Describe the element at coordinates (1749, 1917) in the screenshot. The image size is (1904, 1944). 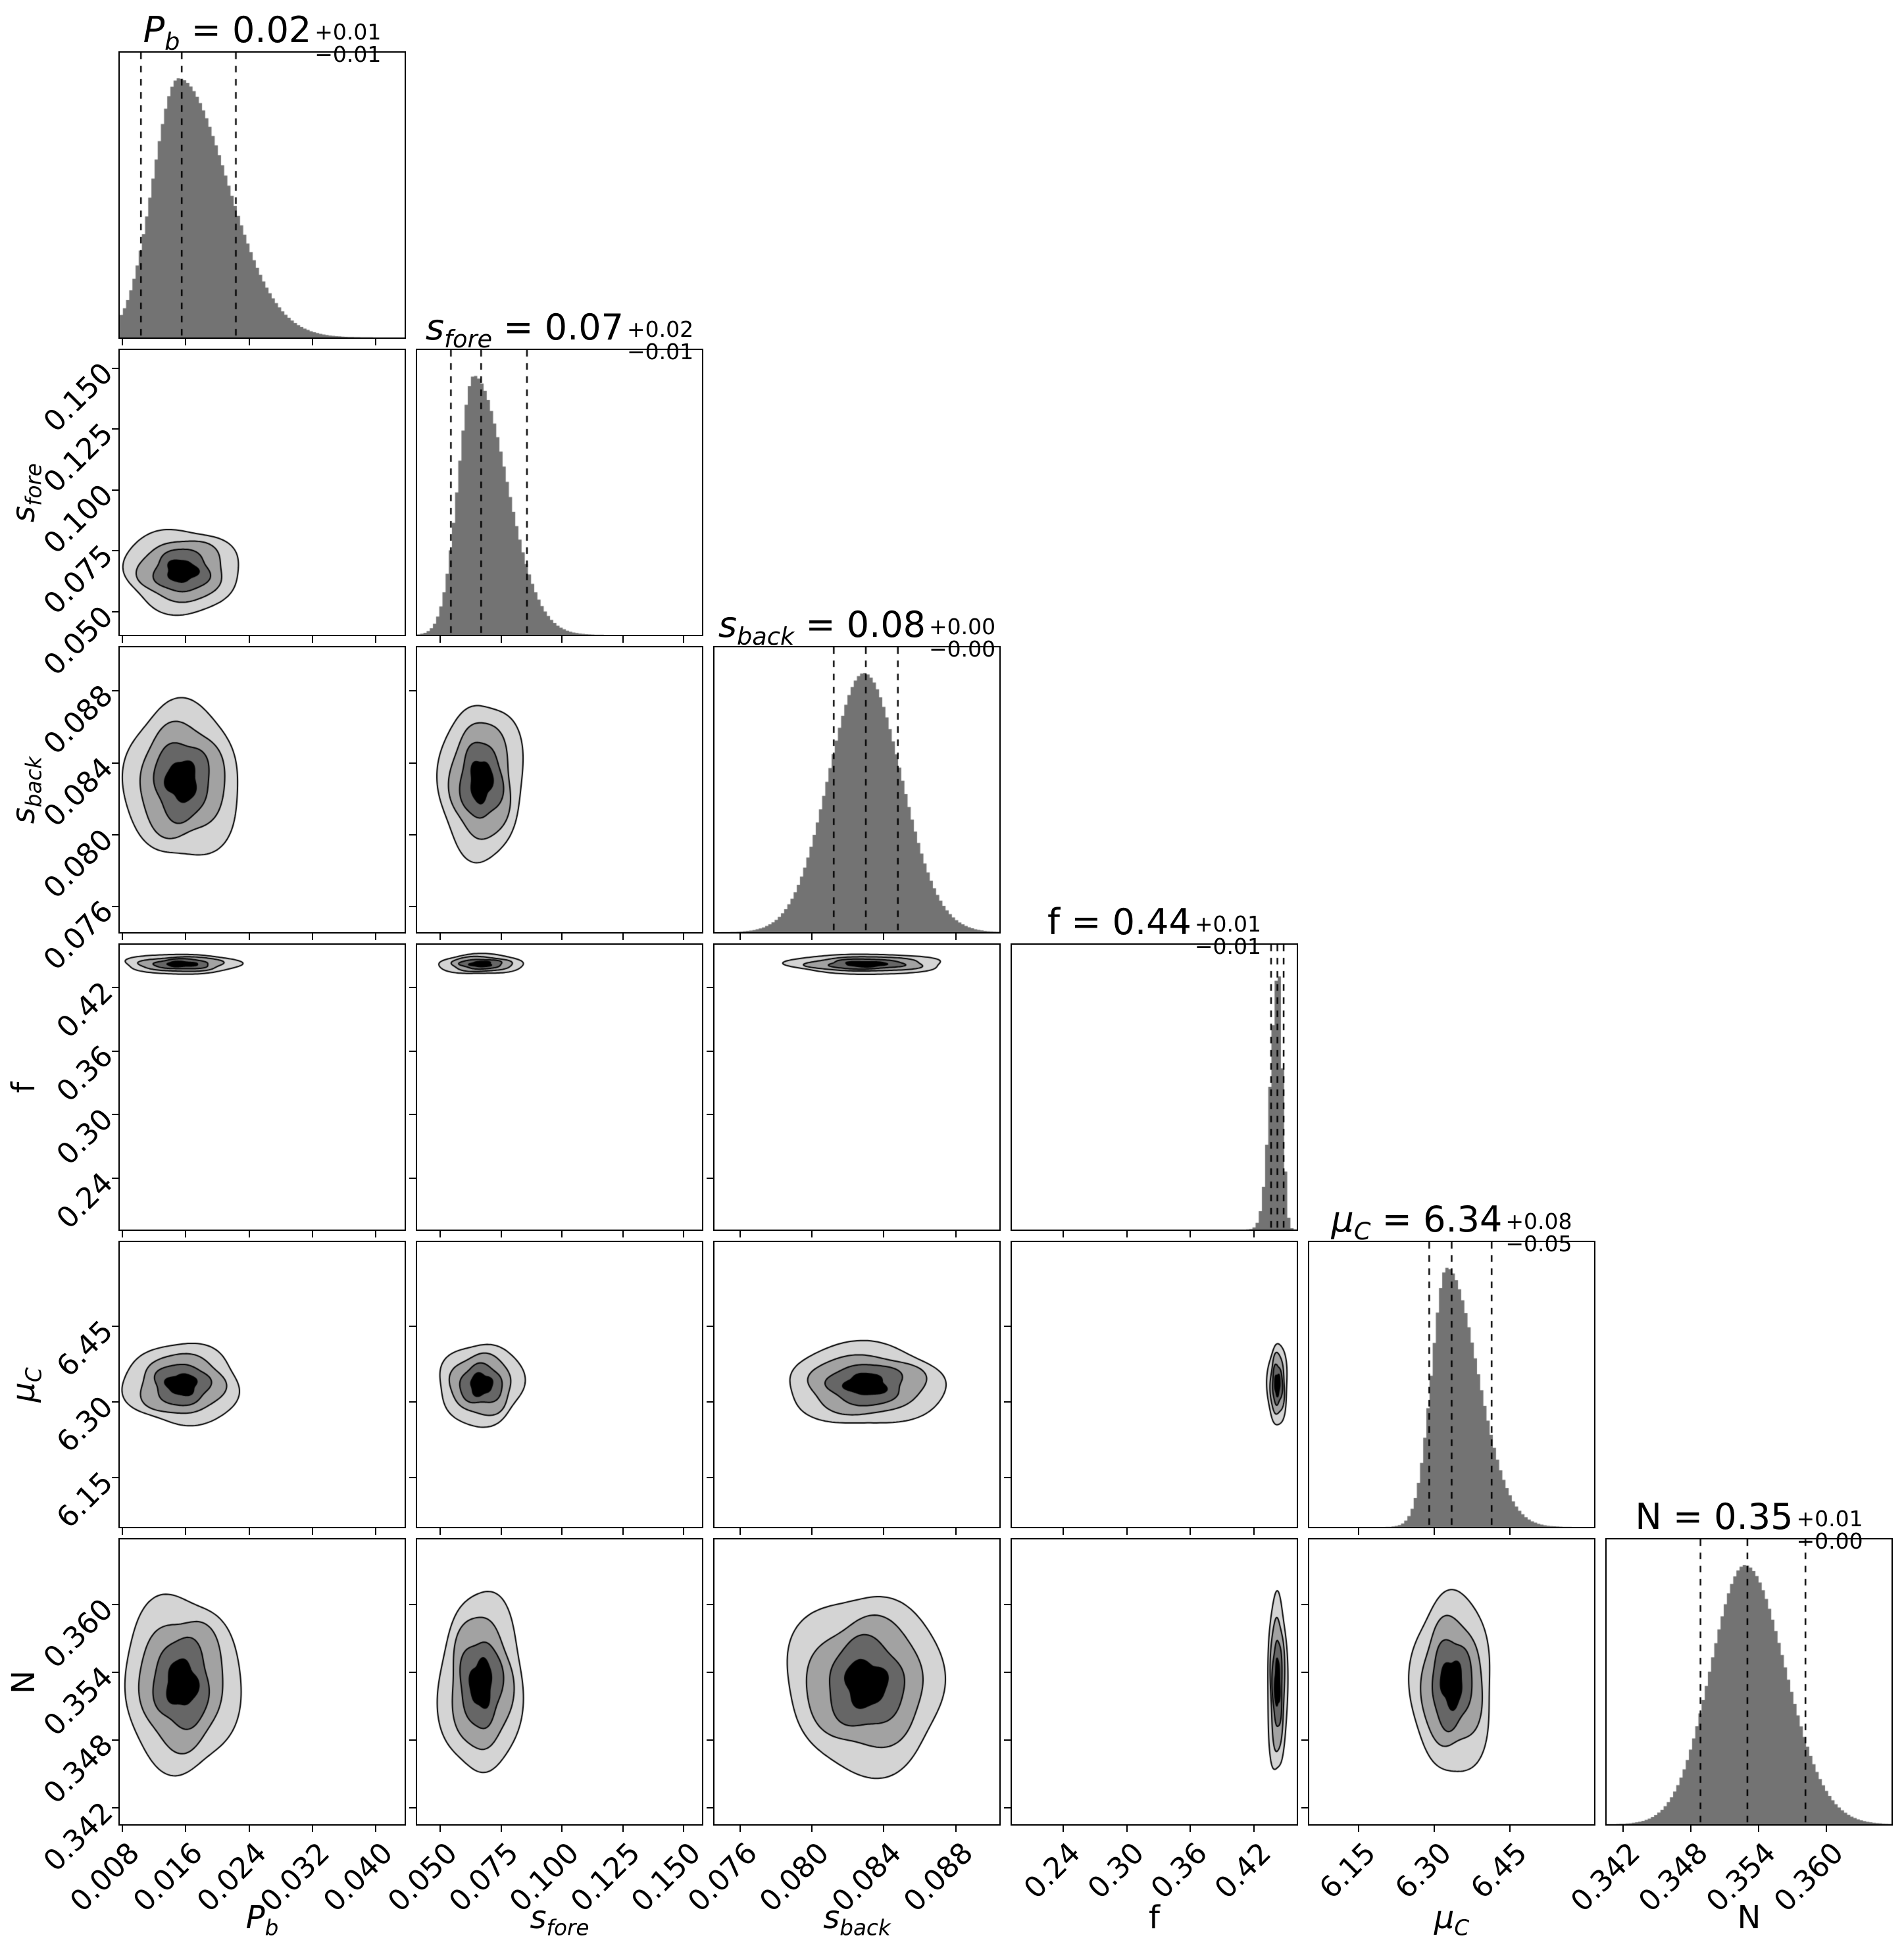
I see `x-axis-label-n: N` at that location.